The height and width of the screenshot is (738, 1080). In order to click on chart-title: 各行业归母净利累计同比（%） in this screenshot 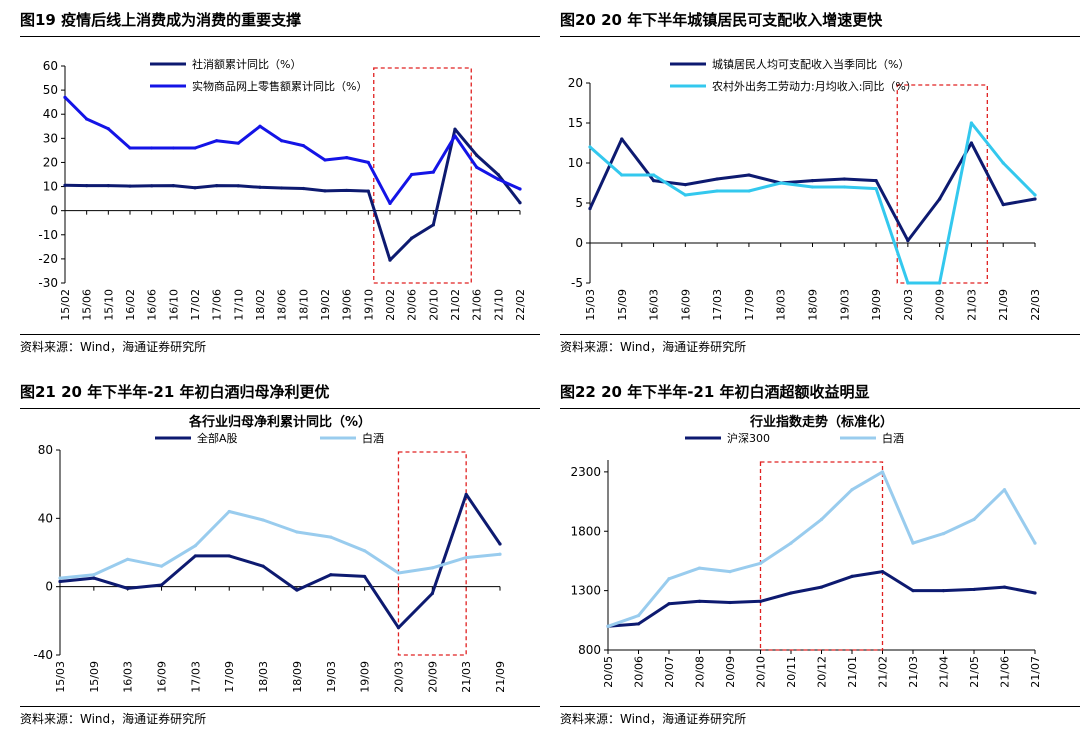, I will do `click(279, 422)`.